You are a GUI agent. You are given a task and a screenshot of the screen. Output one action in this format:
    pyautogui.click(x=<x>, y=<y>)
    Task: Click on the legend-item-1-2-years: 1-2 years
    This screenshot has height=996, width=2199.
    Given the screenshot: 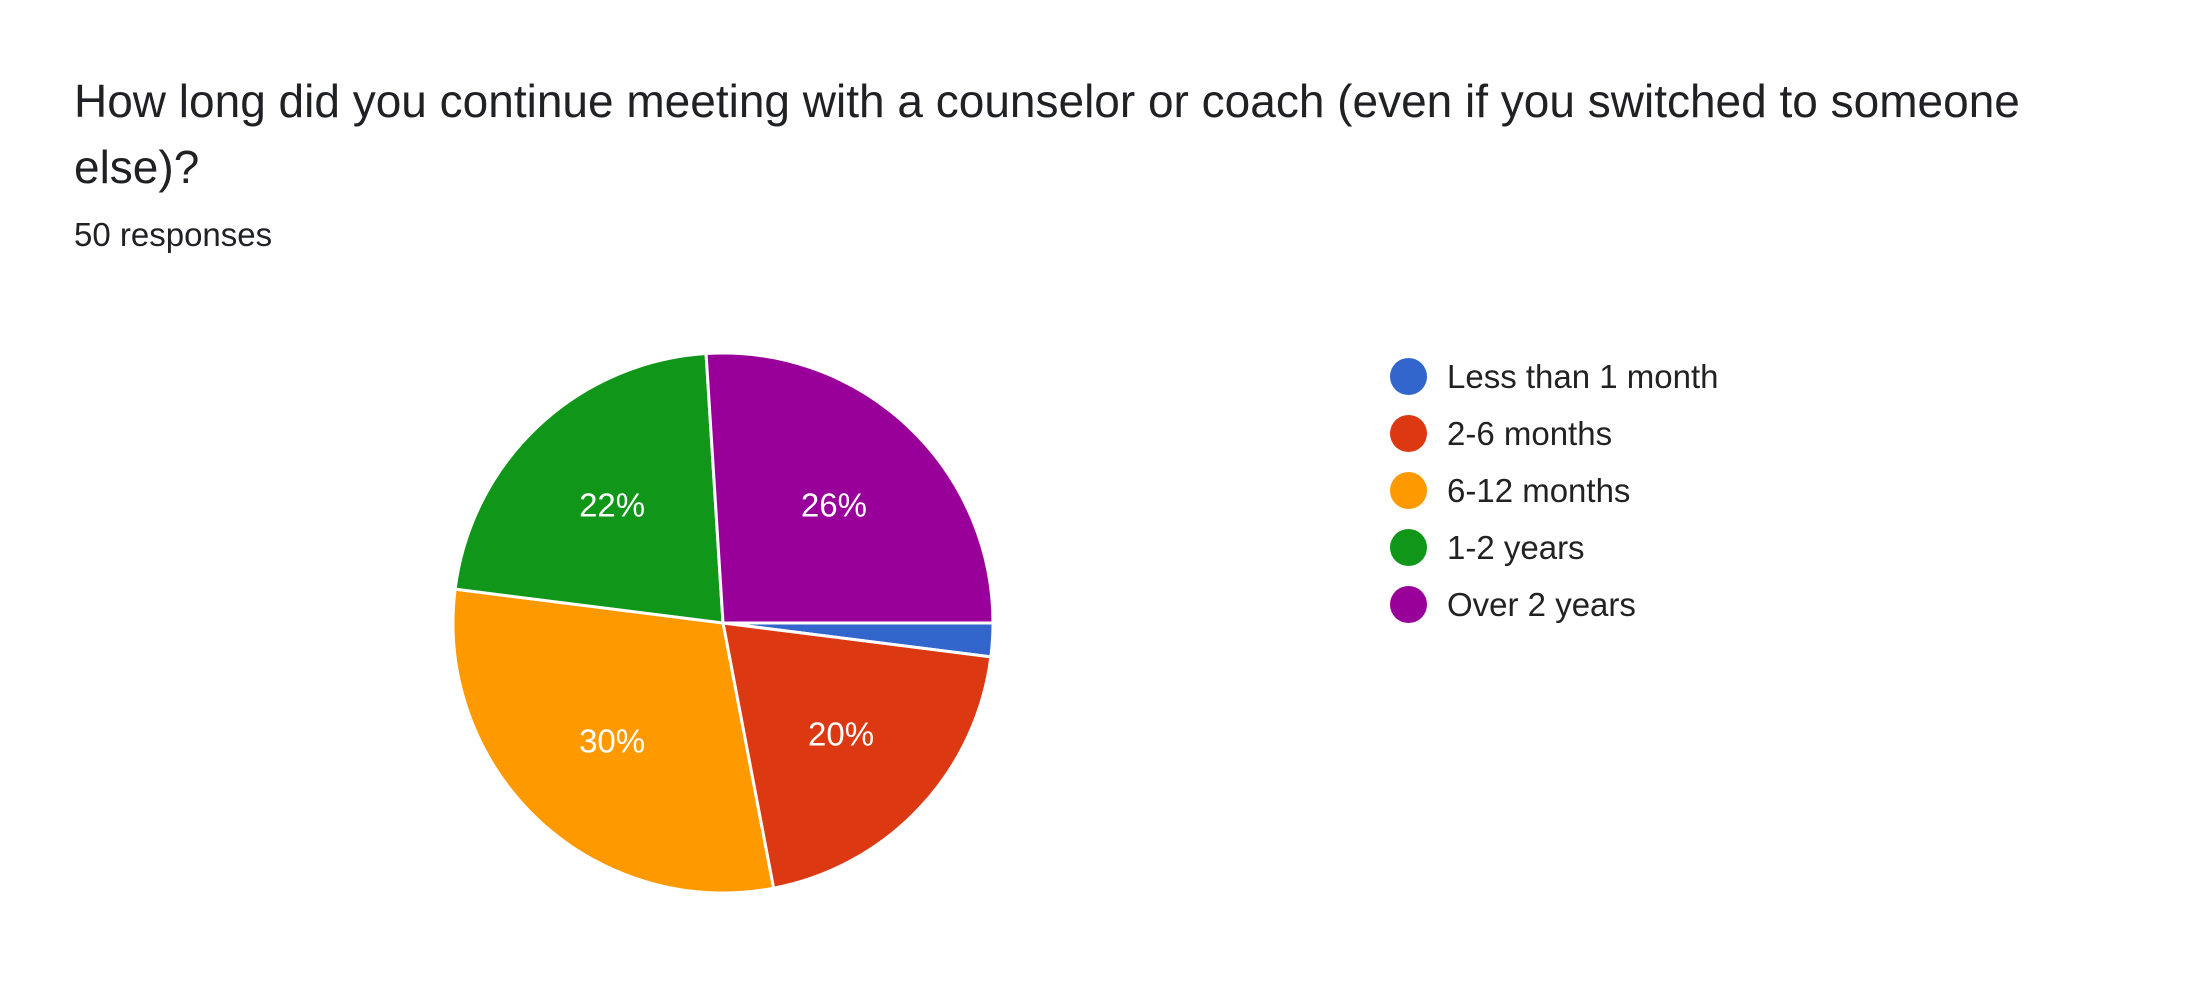 What is the action you would take?
    pyautogui.click(x=1554, y=547)
    